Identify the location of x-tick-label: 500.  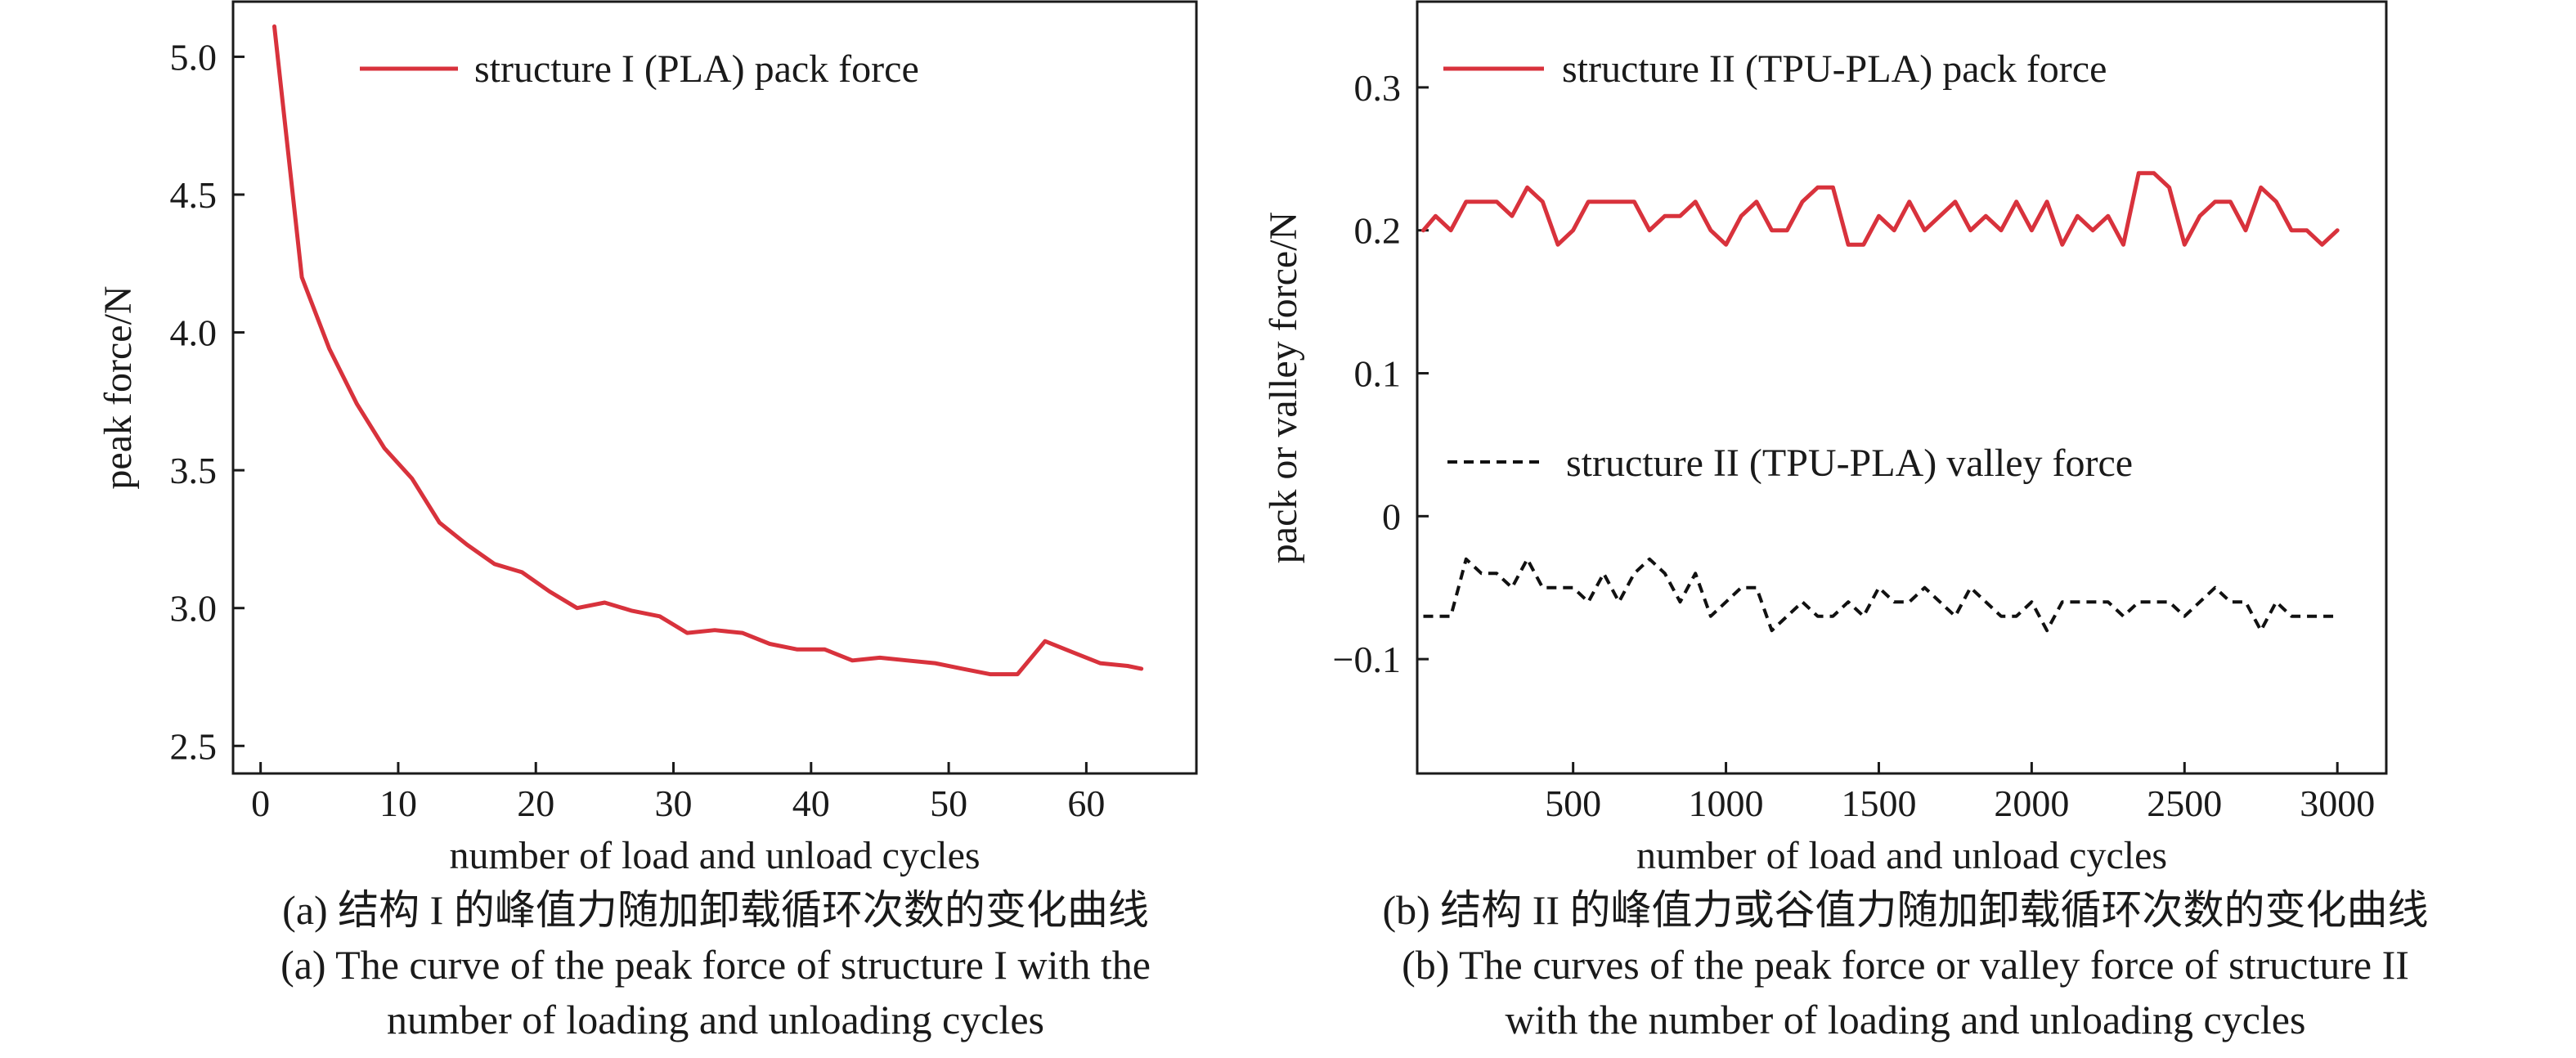
(1573, 803).